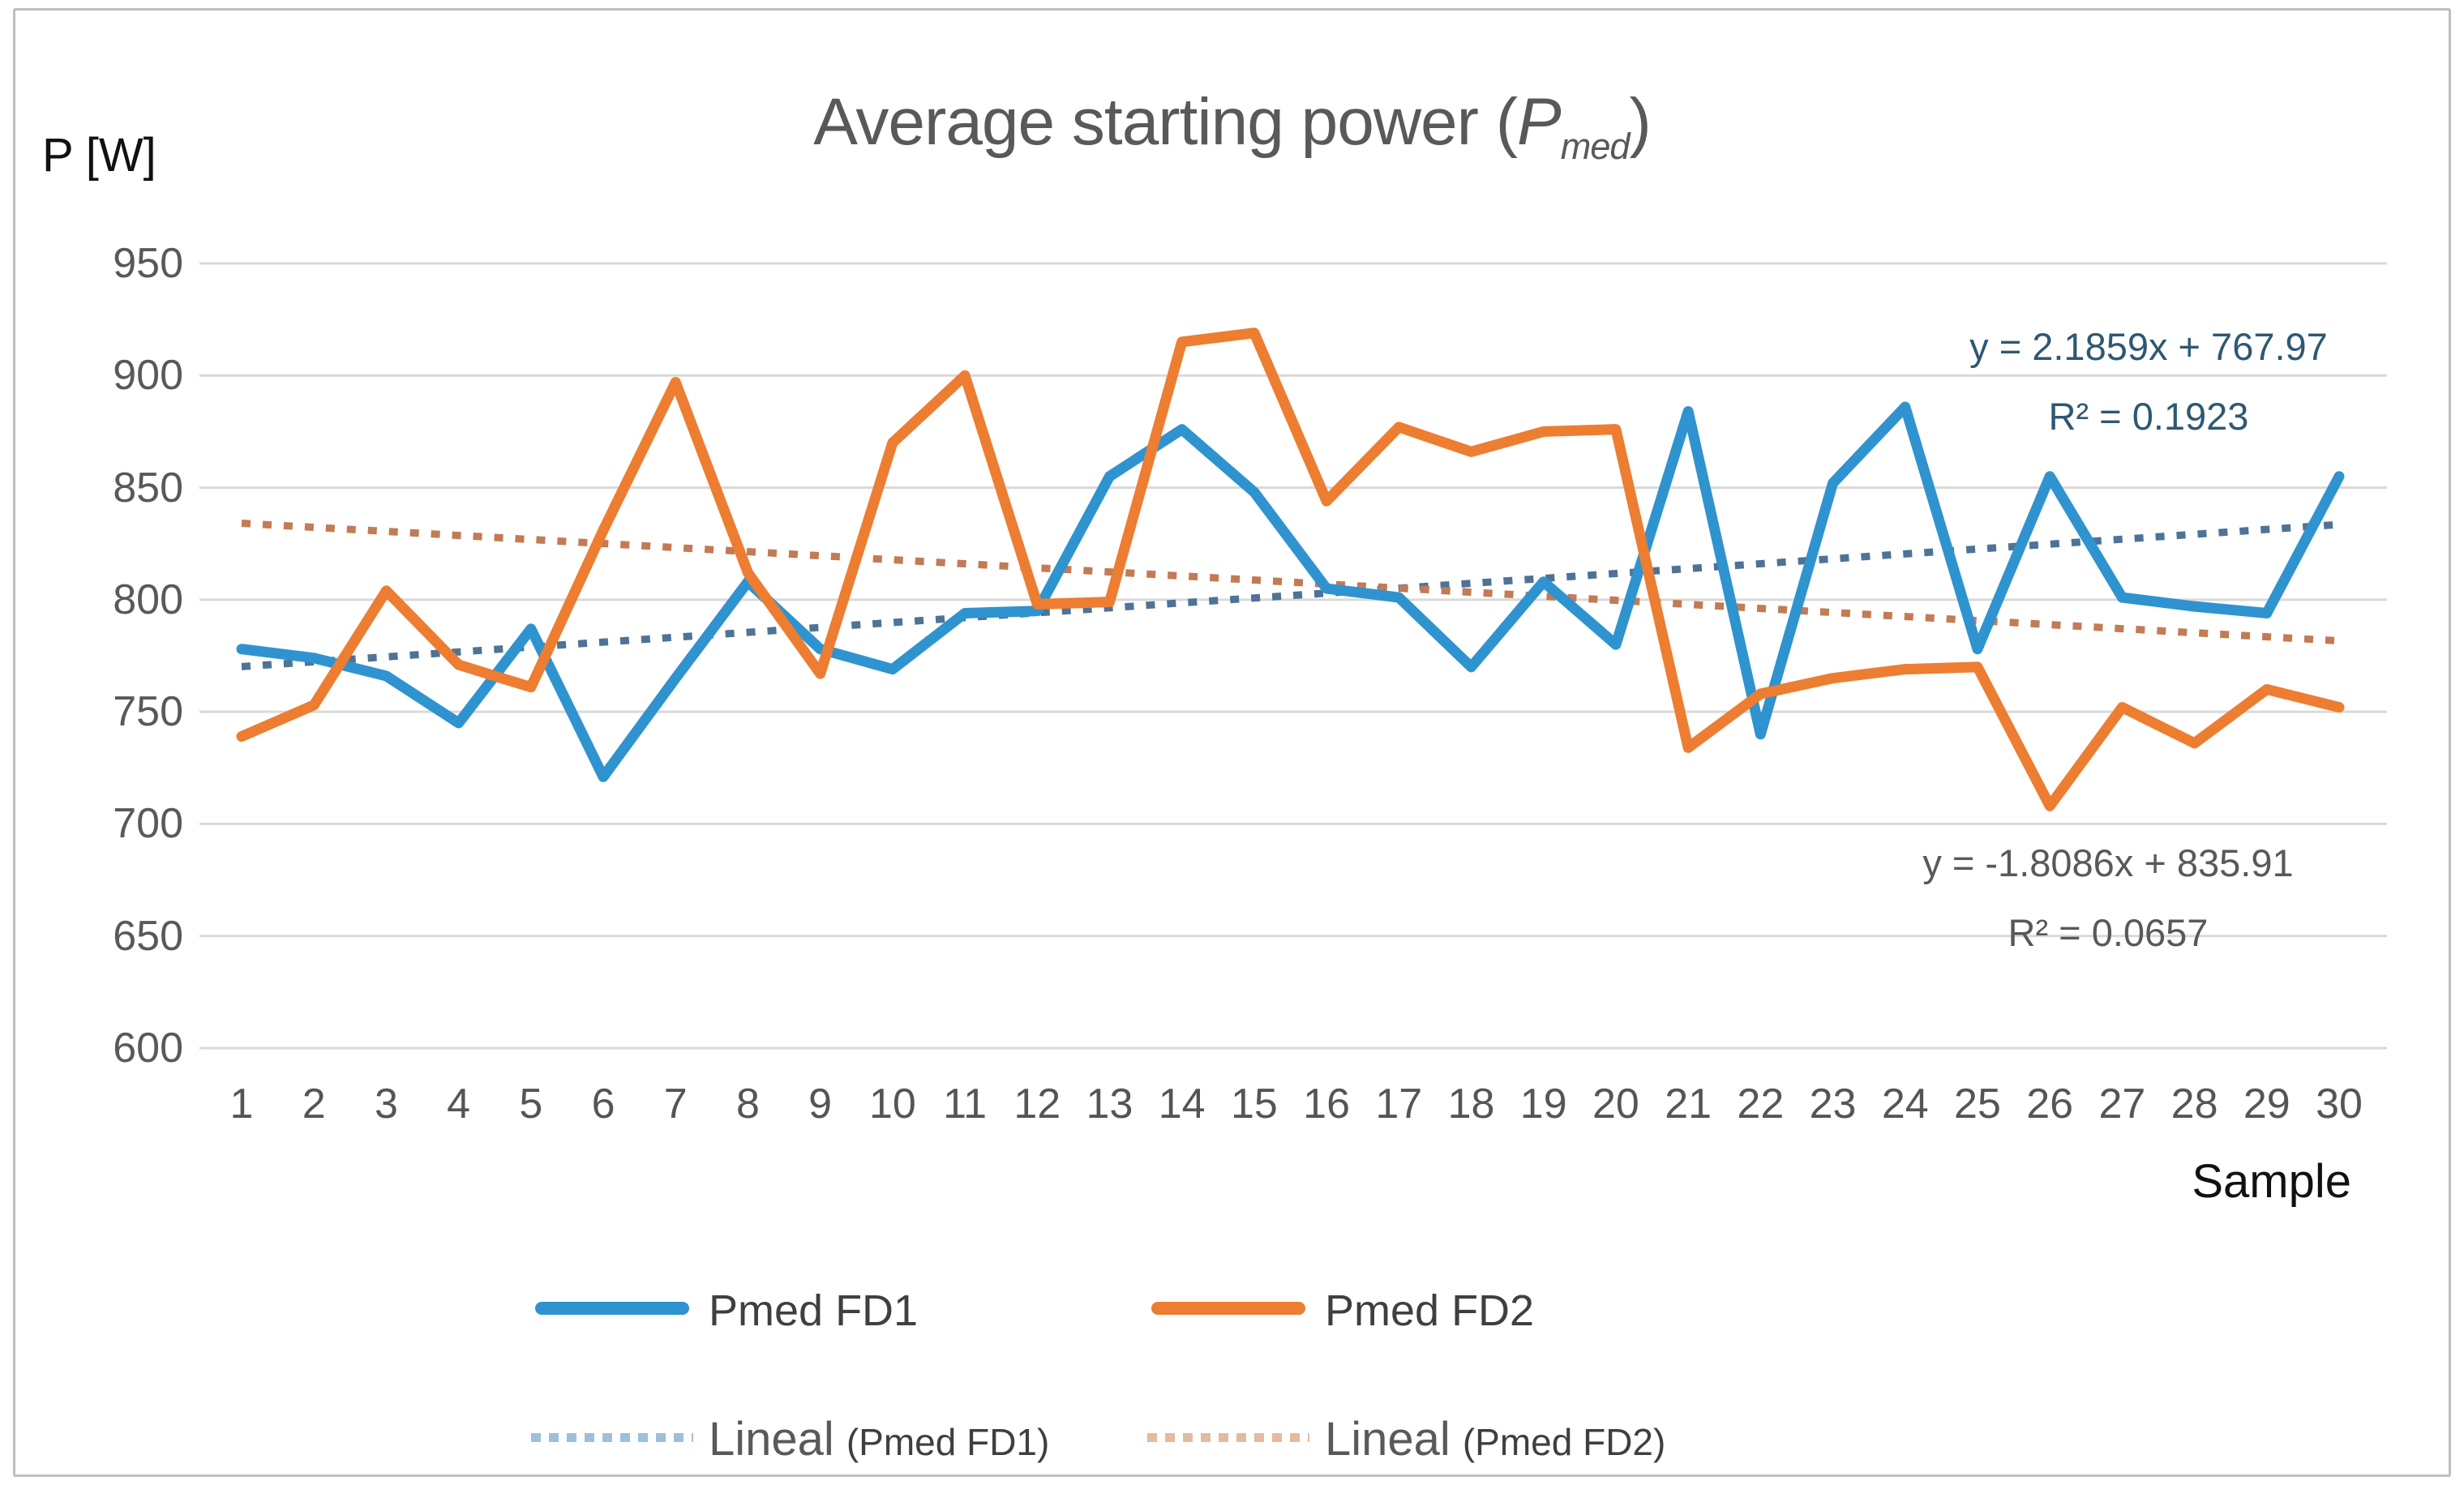  What do you see at coordinates (2148, 347) in the screenshot?
I see `equation-fd1-formula: y = 2.1859x + 767.97` at bounding box center [2148, 347].